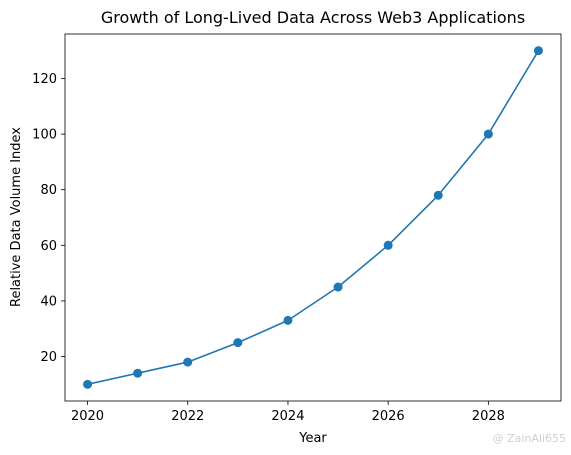 The image size is (571, 455). What do you see at coordinates (48, 246) in the screenshot?
I see `y-tick-label: 60` at bounding box center [48, 246].